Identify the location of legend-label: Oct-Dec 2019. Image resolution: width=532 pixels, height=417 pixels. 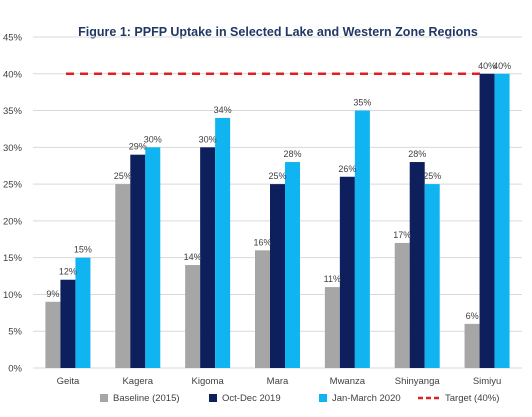
(251, 398).